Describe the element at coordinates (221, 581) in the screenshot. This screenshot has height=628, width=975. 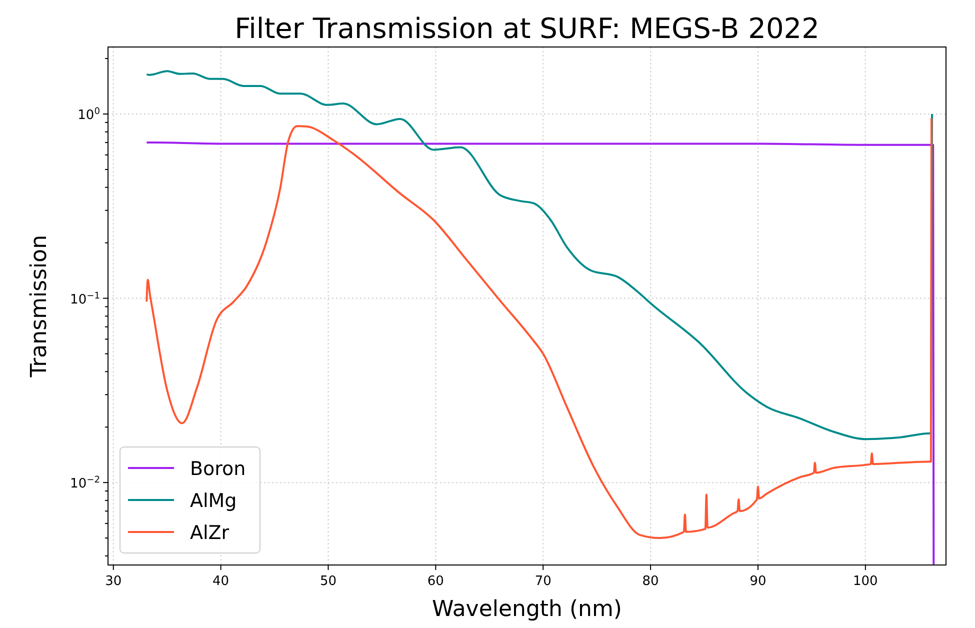
I see `x-tick-label: 40` at that location.